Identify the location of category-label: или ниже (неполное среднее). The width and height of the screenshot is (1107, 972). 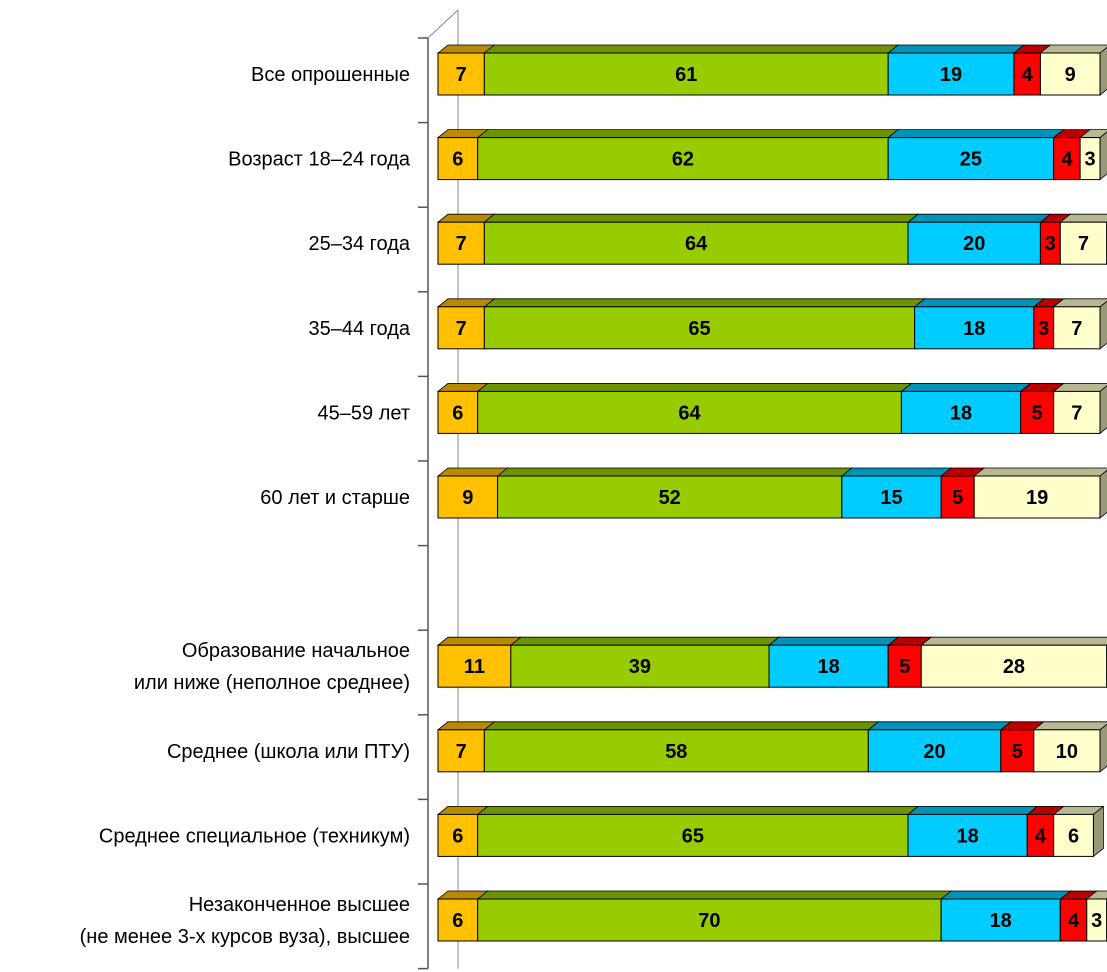
(272, 683).